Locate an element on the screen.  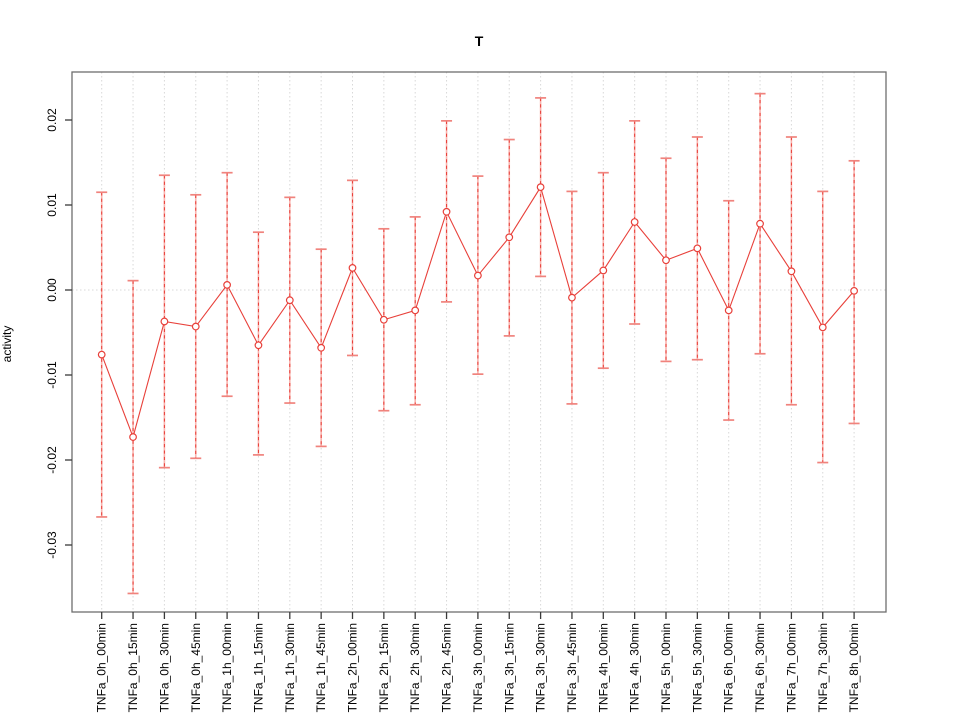
x-tick-label: TNFa_3h_45min is located at coordinates (572, 667).